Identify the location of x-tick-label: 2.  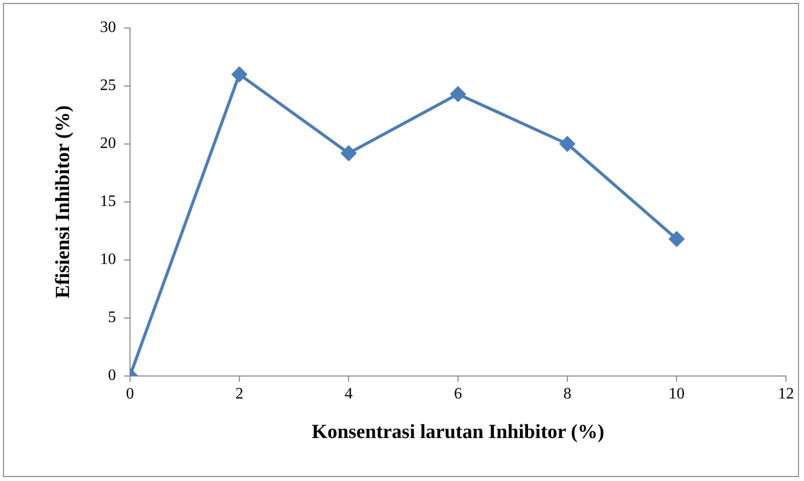
(239, 394).